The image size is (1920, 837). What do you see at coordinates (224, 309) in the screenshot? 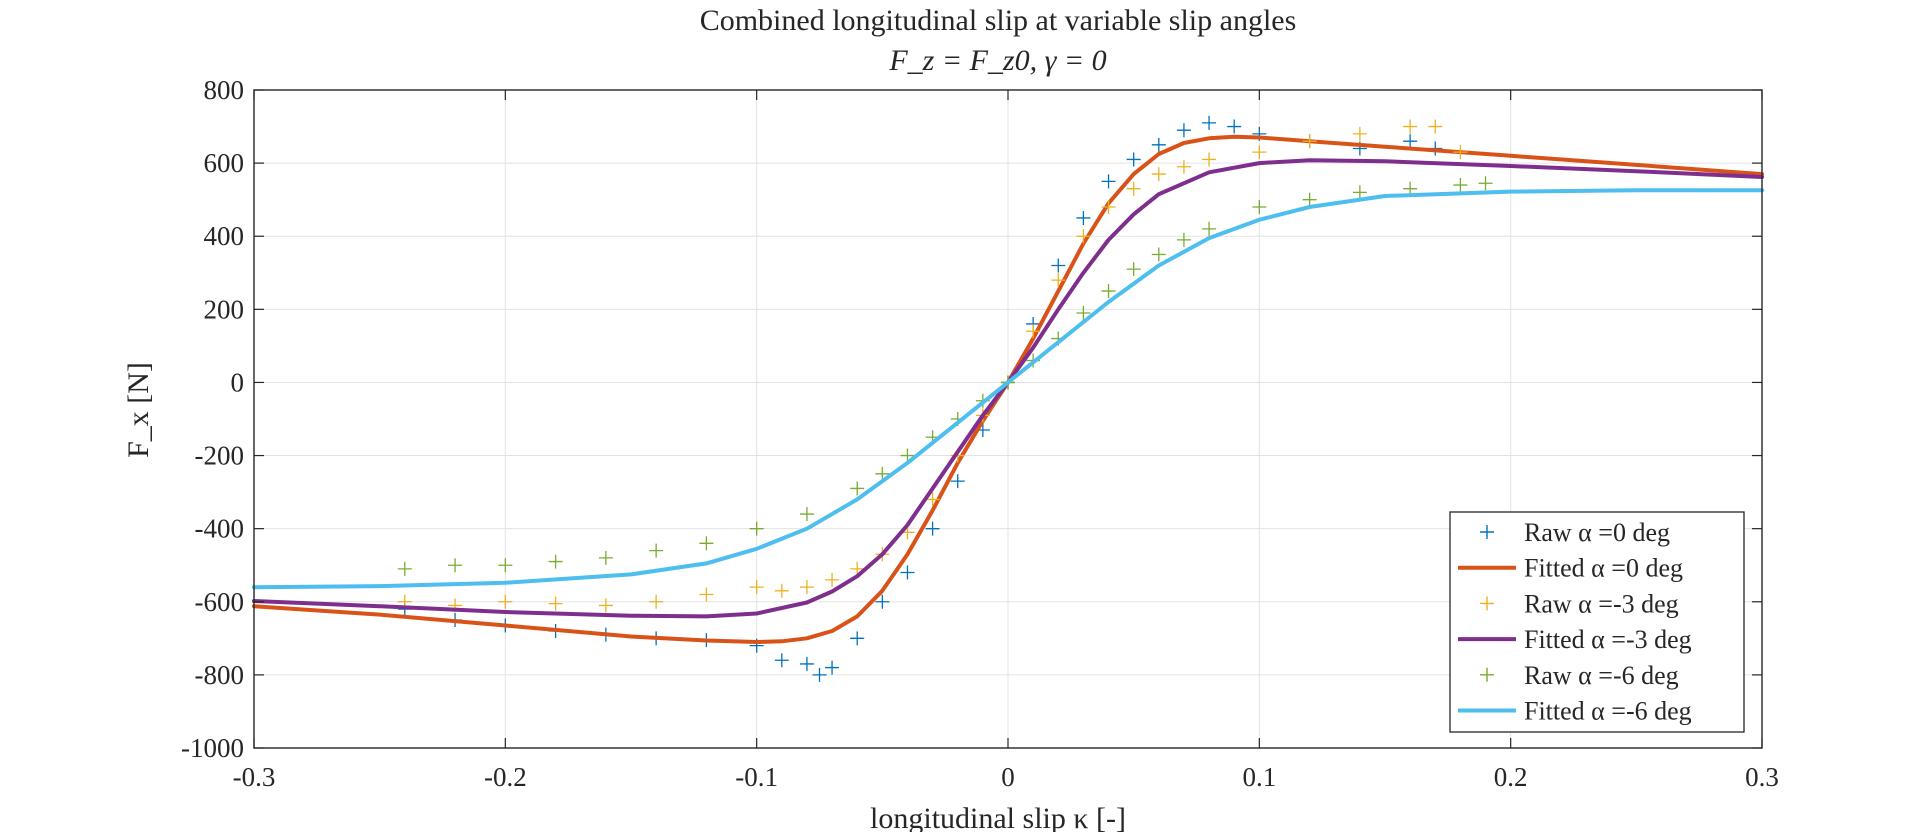
I see `y-tick-label: 200` at bounding box center [224, 309].